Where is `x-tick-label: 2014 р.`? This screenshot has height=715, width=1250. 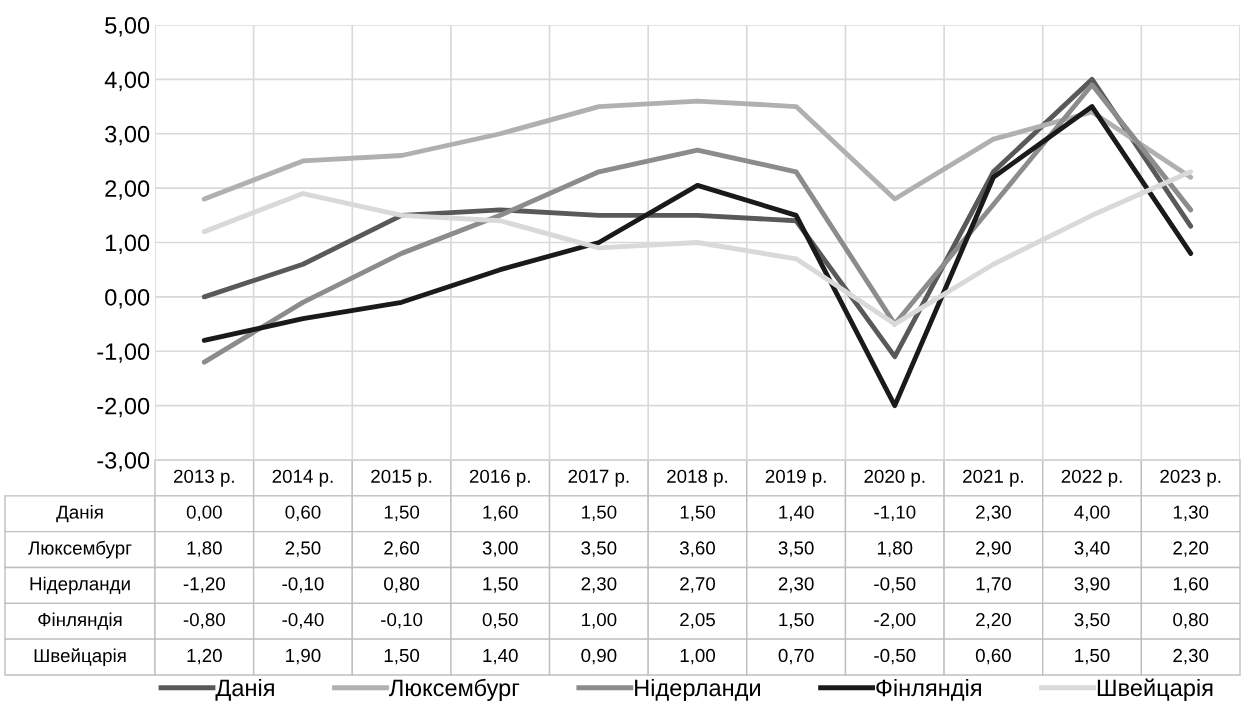
x-tick-label: 2014 р. is located at coordinates (302, 478).